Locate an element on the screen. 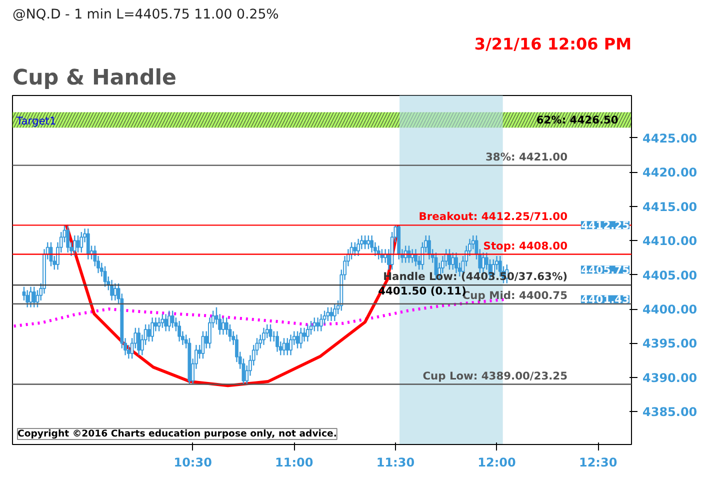  y-tick-label: 4405.00 is located at coordinates (670, 275).